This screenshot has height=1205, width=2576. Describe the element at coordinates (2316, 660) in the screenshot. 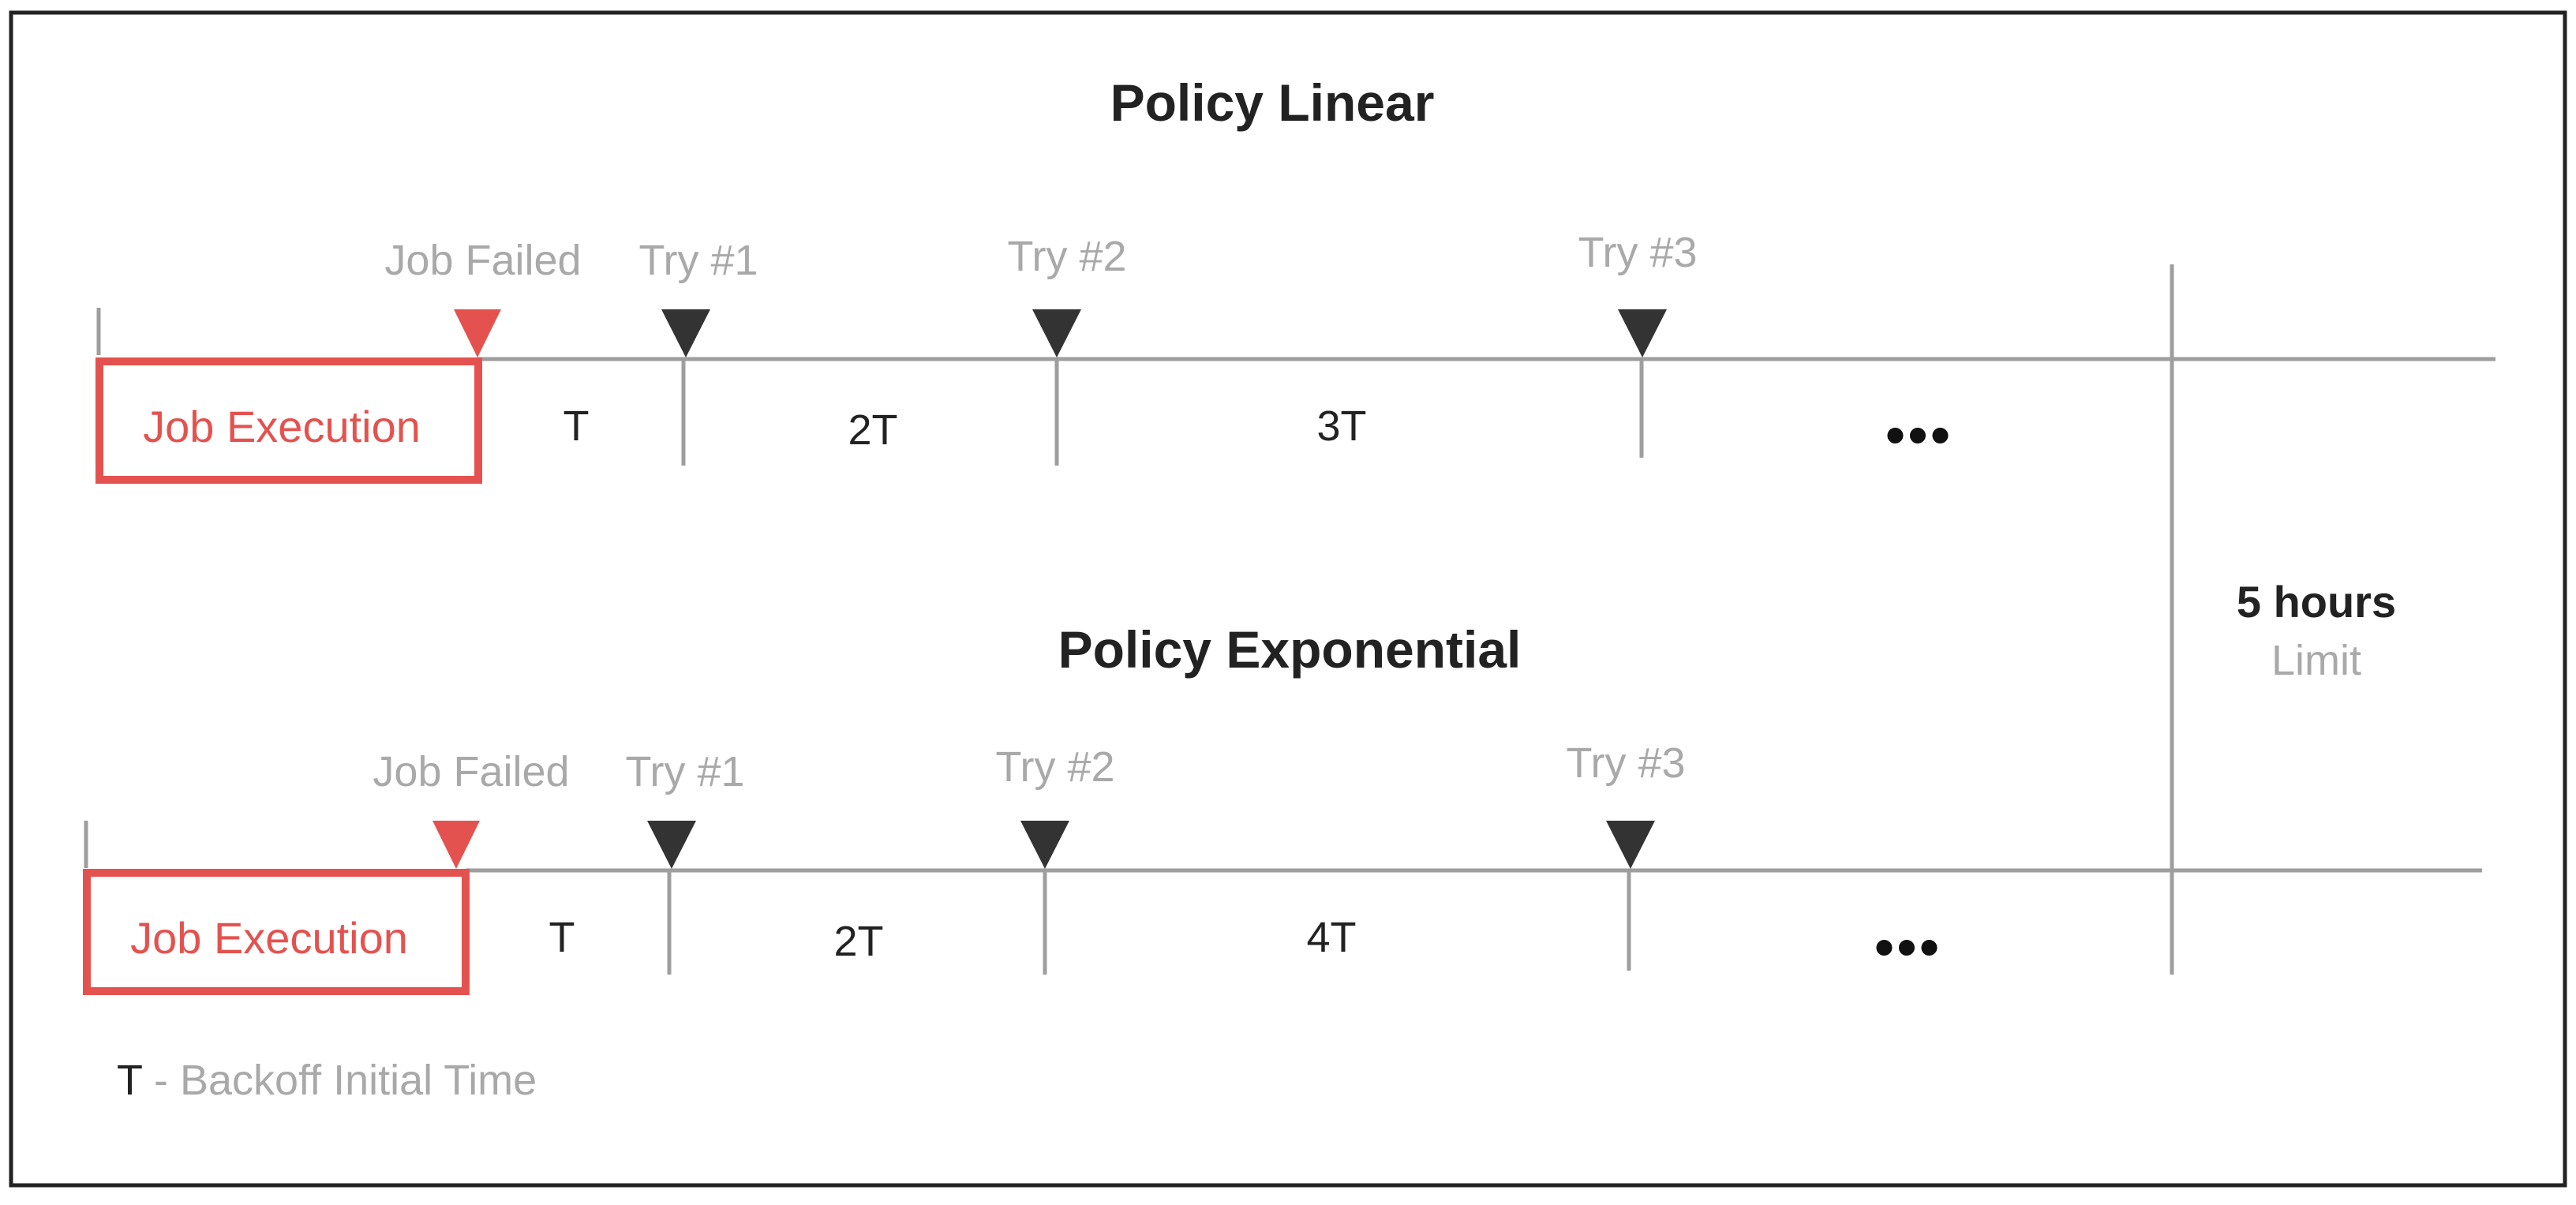

I see `limit-label: Limit` at that location.